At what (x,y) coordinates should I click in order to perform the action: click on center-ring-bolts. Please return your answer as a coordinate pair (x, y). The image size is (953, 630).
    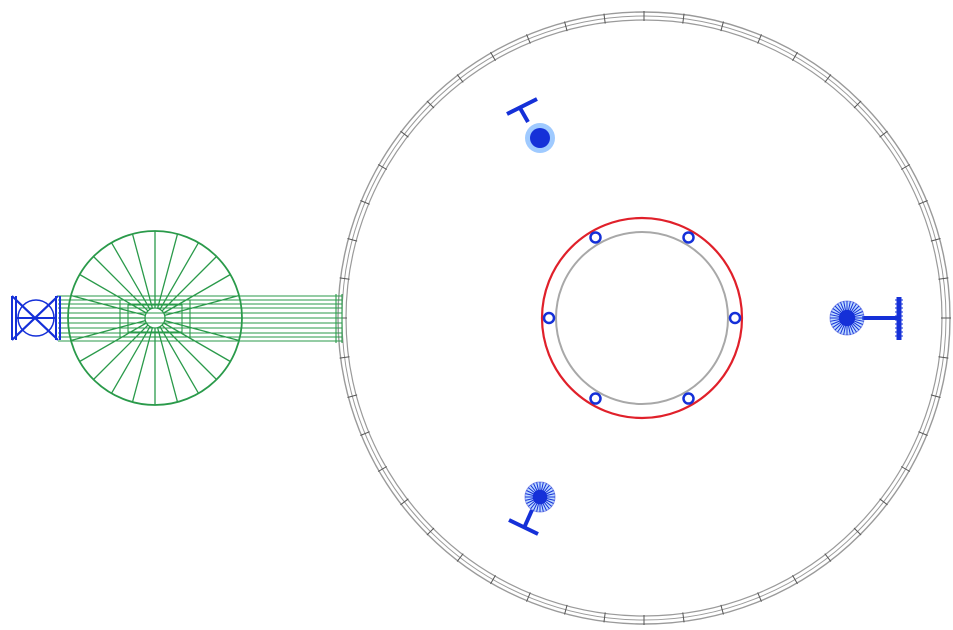
    Looking at the image, I should click on (642, 318).